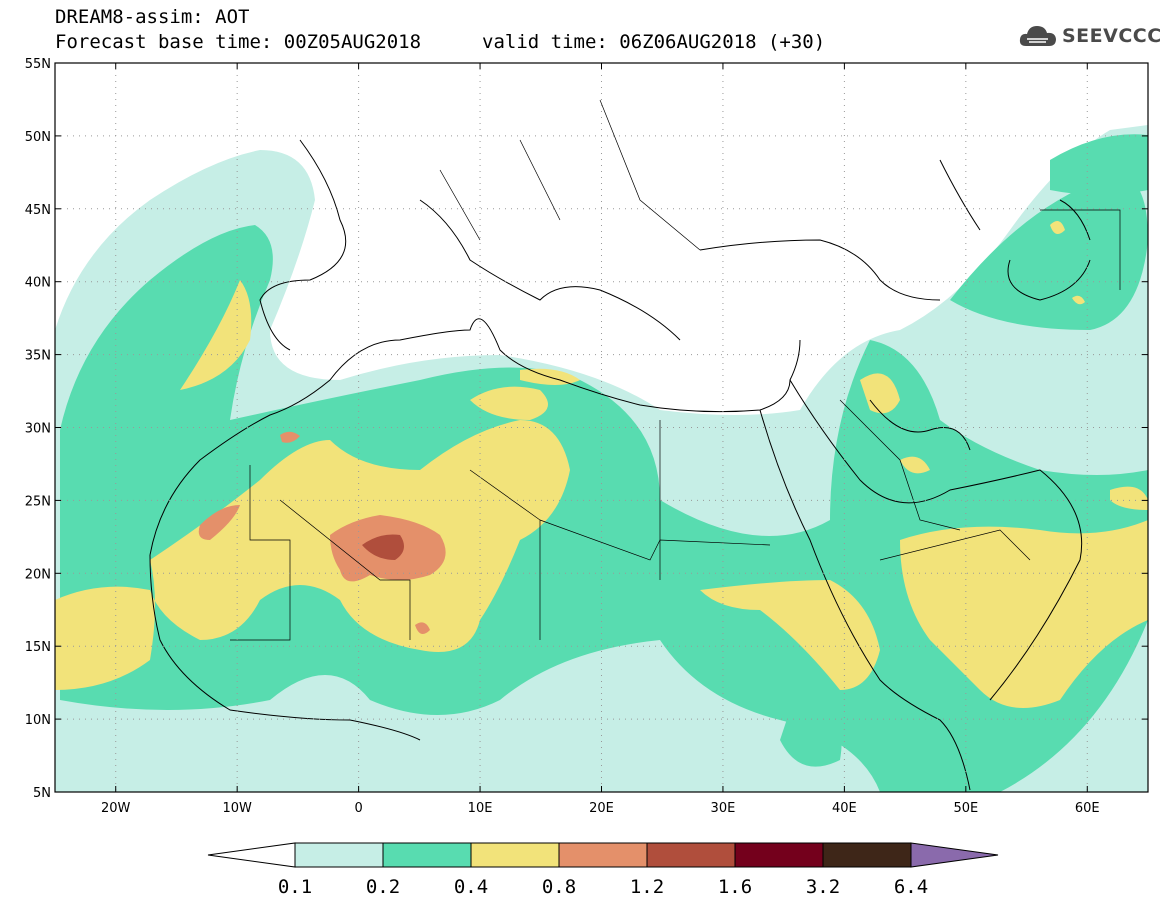  What do you see at coordinates (911, 887) in the screenshot?
I see `legend-label: 6.4` at bounding box center [911, 887].